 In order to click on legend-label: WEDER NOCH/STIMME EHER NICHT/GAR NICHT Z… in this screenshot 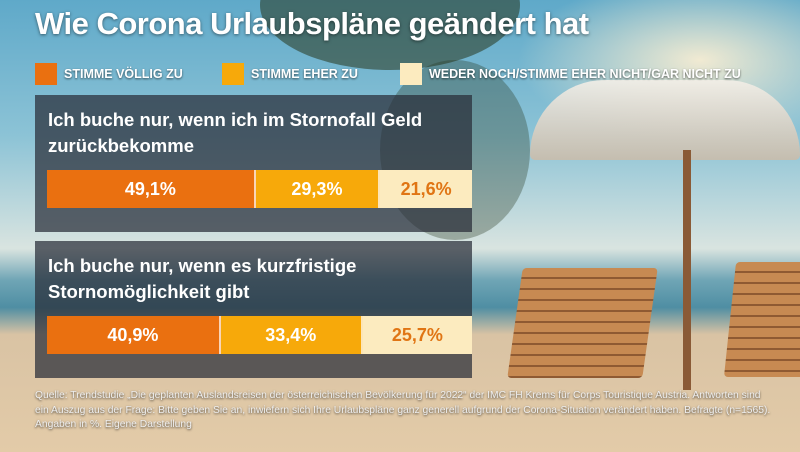, I will do `click(585, 74)`.